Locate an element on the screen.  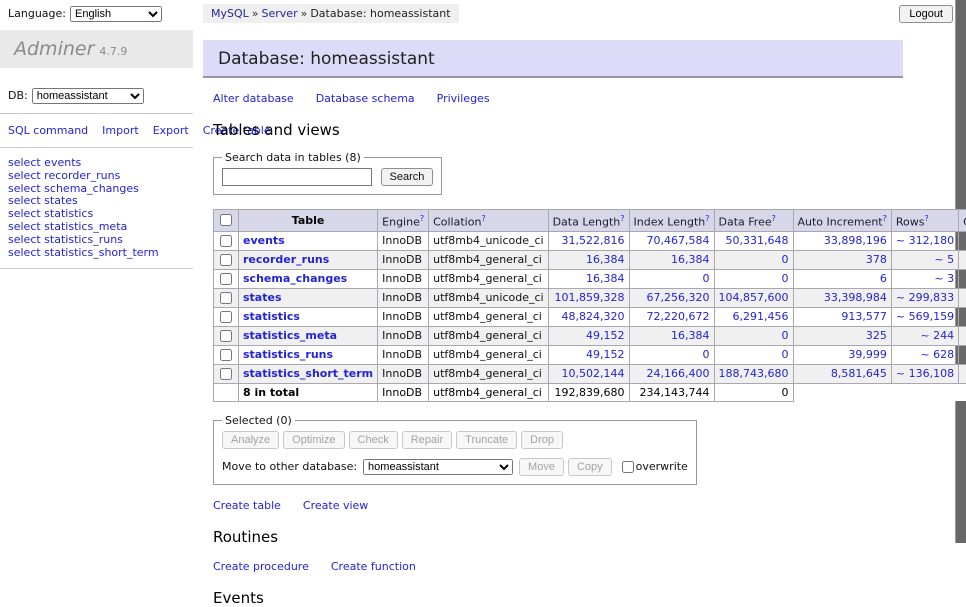
data-free-value: 6,291,456 is located at coordinates (761, 316).